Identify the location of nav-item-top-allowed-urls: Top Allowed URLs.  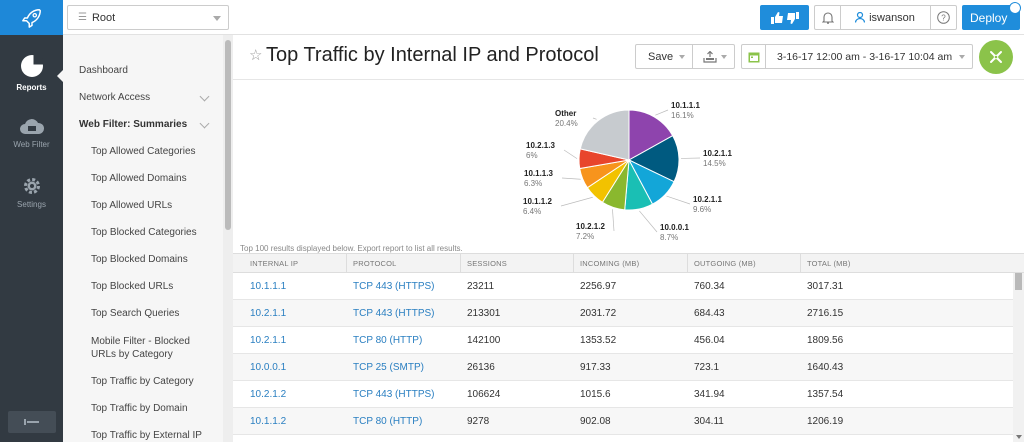
(143, 205).